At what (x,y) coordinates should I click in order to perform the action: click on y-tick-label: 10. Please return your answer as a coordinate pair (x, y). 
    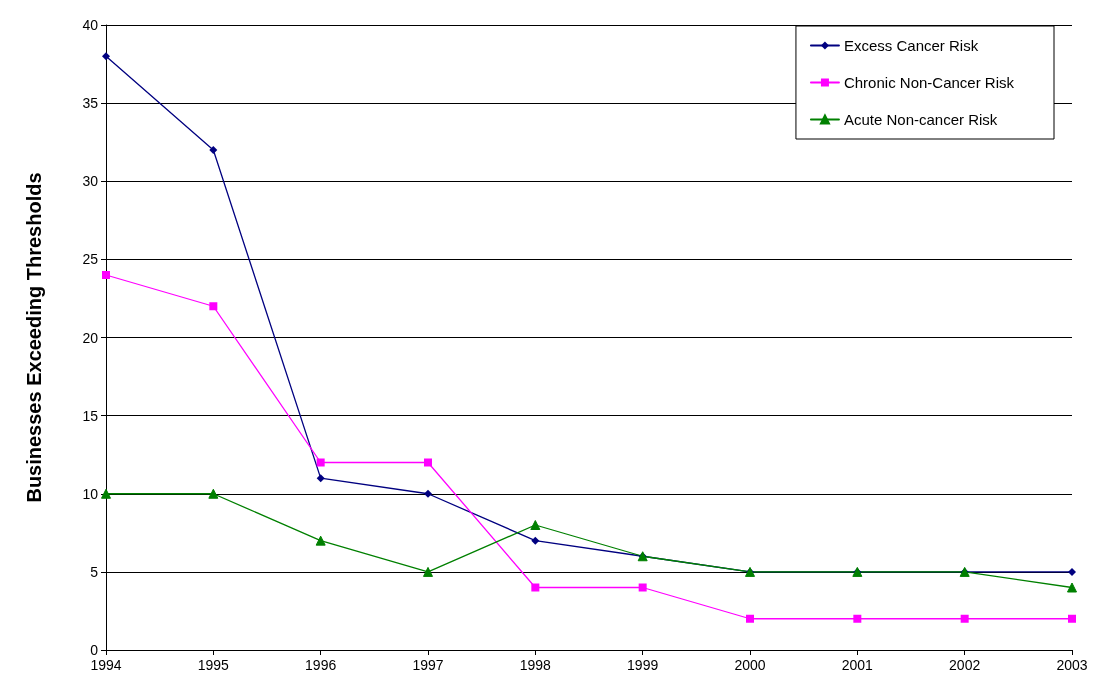
    Looking at the image, I should click on (90, 493).